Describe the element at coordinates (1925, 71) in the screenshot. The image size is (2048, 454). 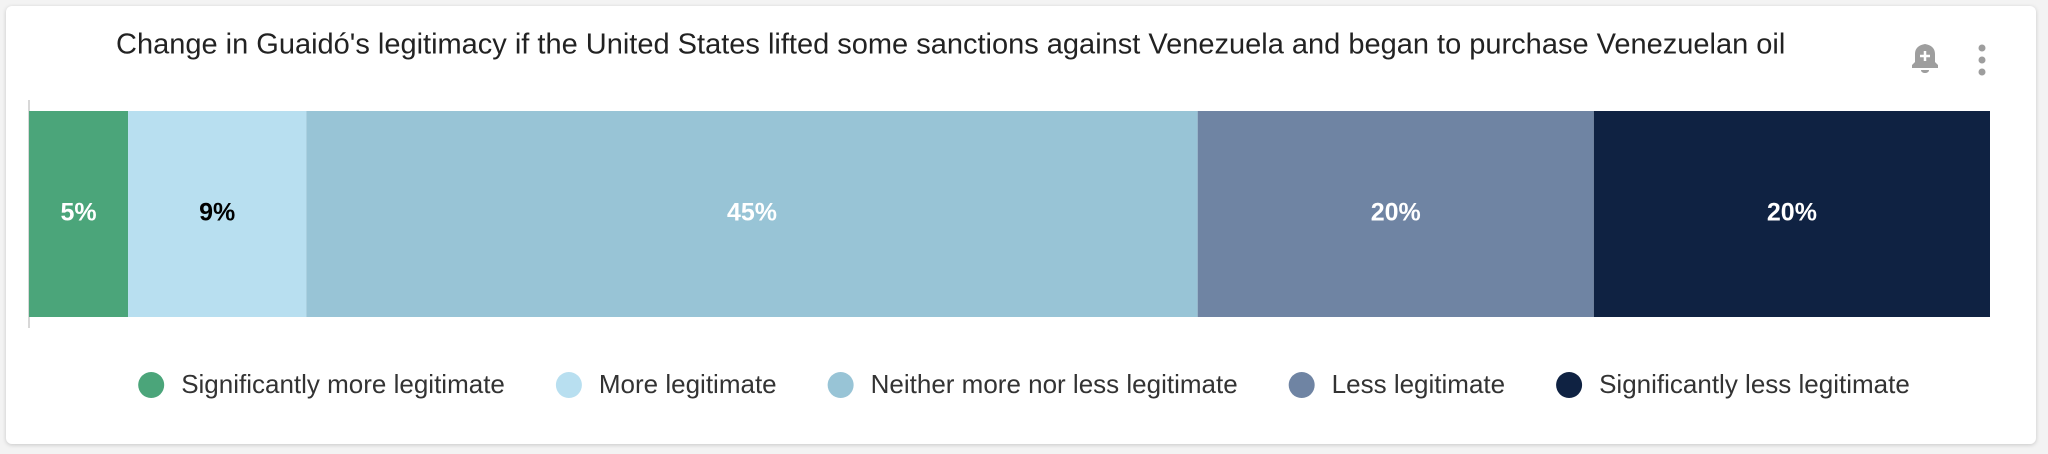
I see `bell-clapper` at that location.